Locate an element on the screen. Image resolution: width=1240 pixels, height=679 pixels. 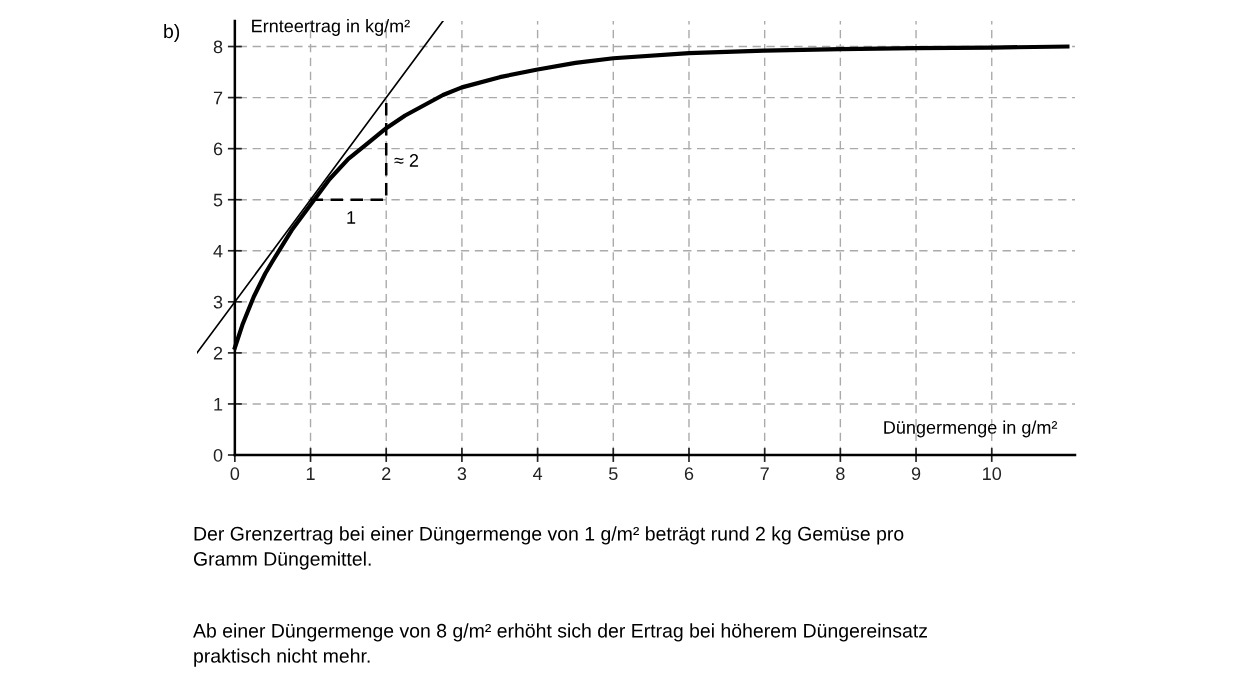
x-tick-label: 5 is located at coordinates (613, 474).